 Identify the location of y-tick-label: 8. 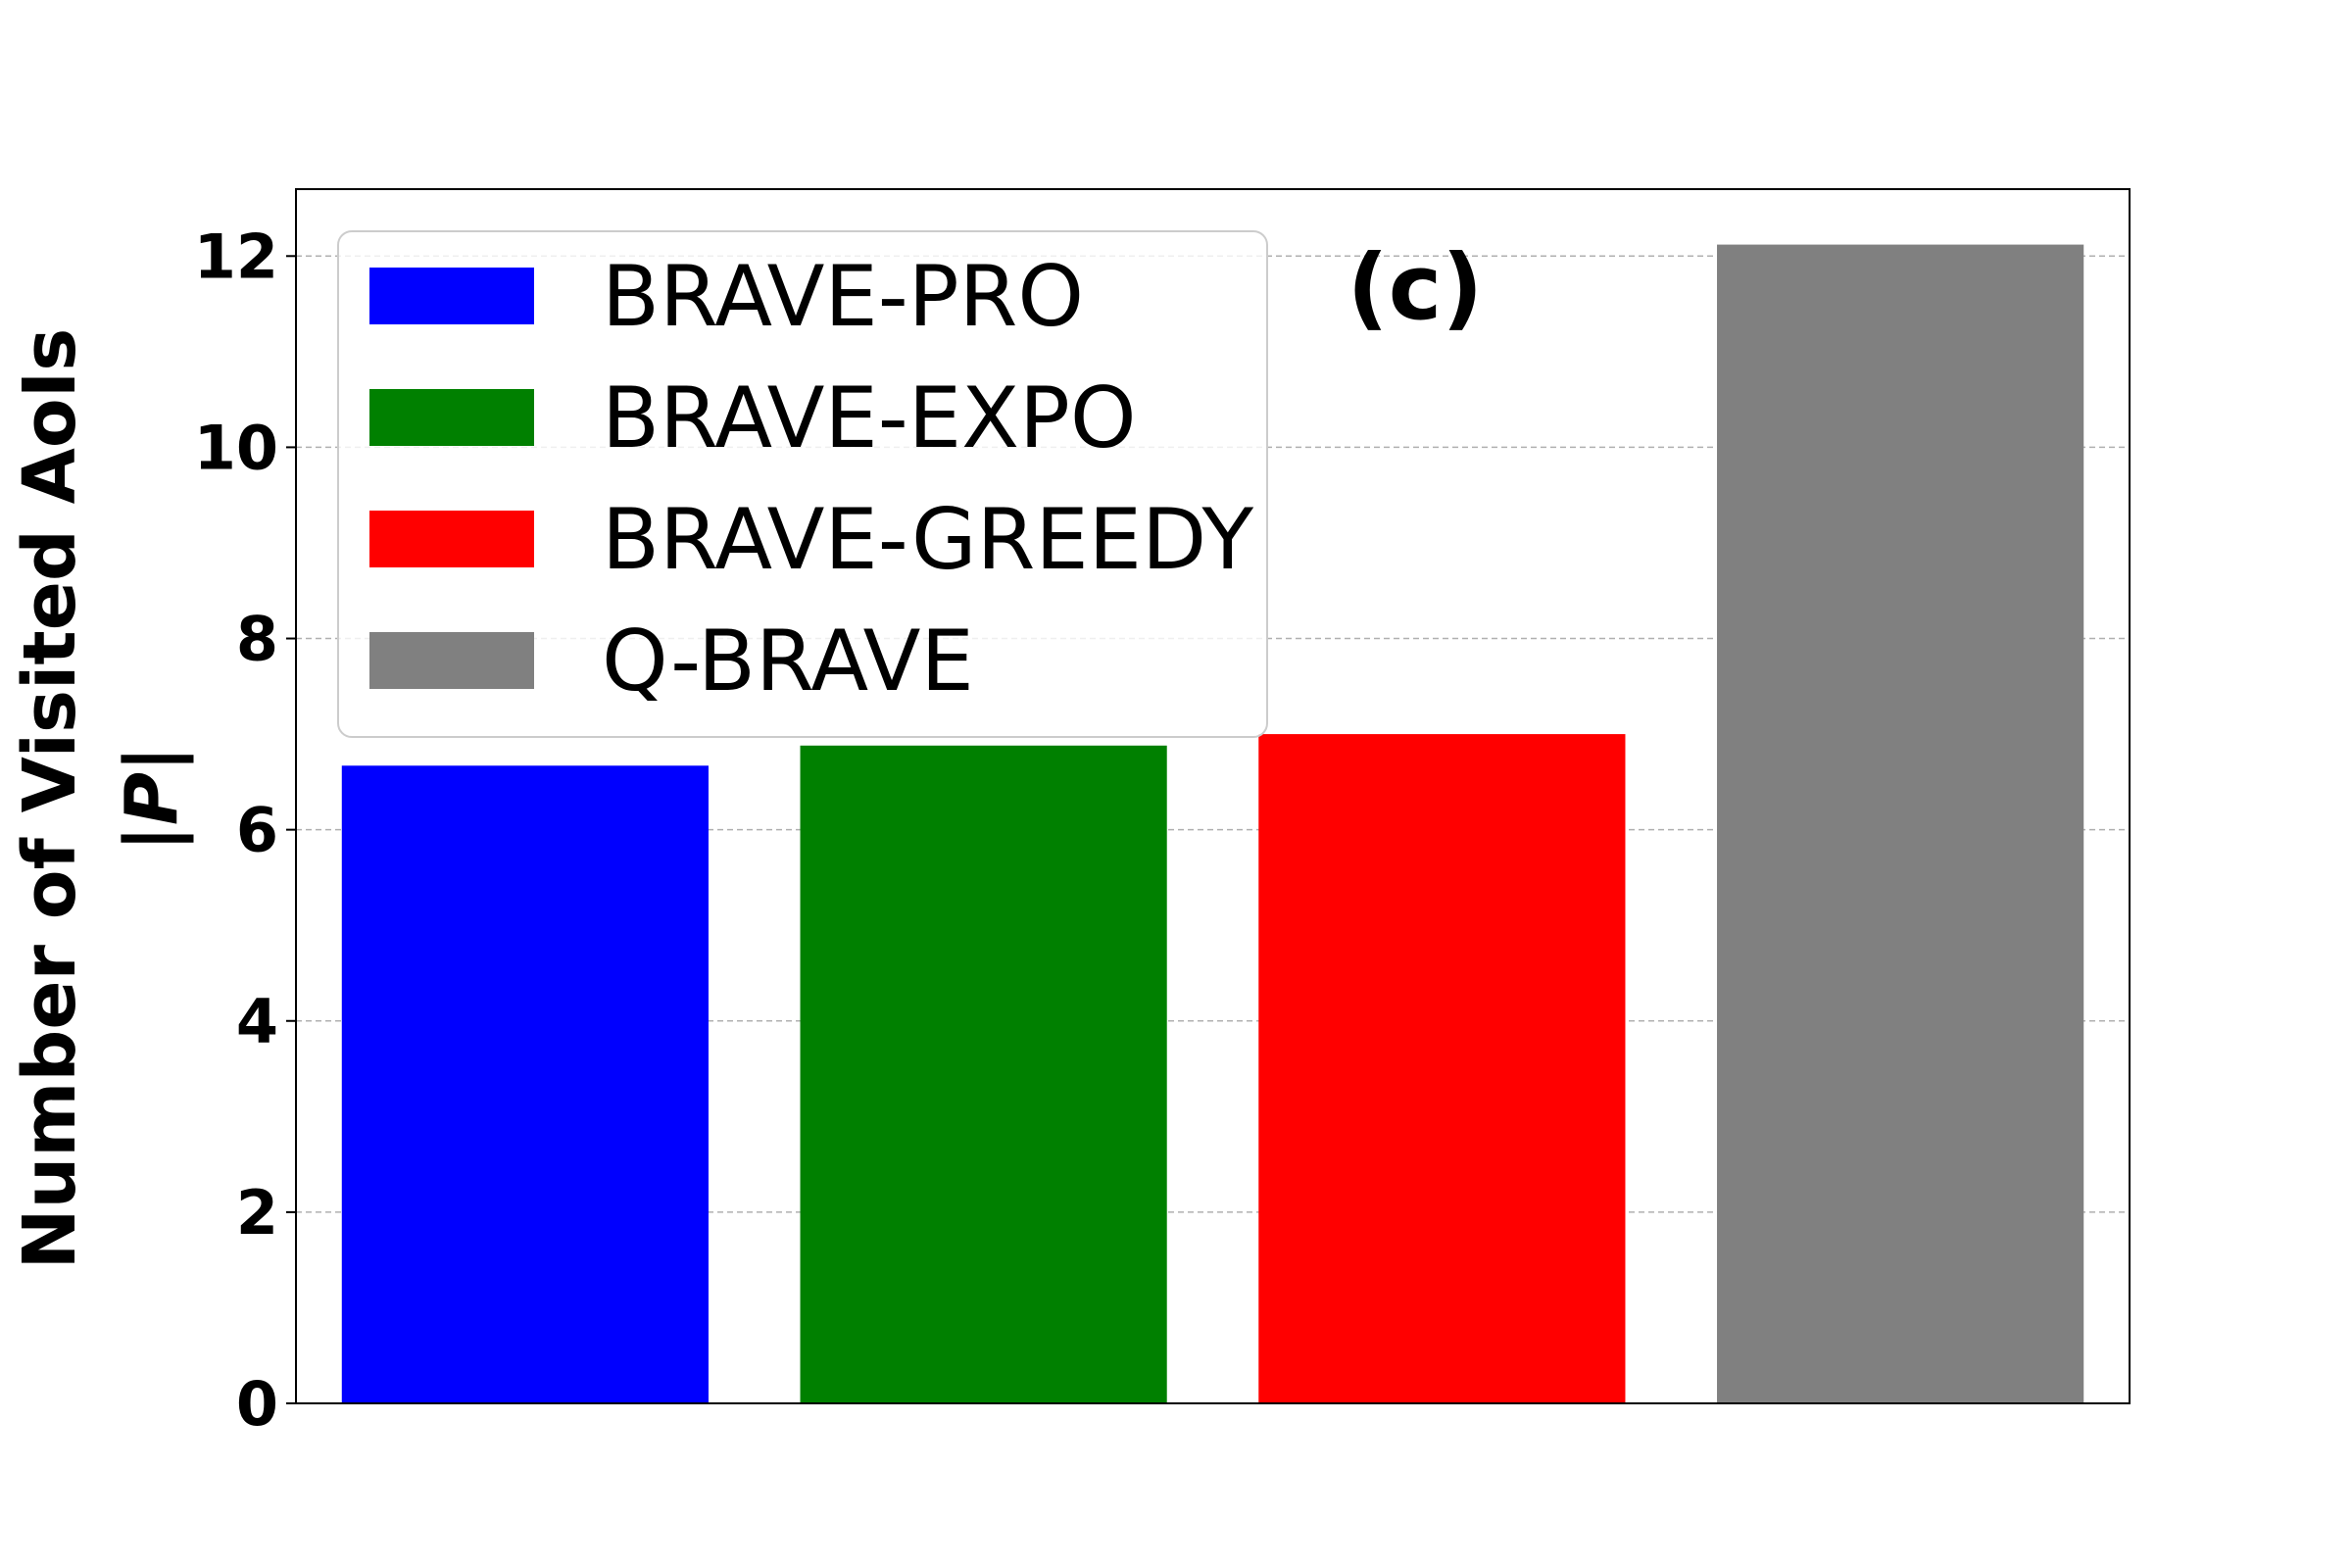
(257, 639).